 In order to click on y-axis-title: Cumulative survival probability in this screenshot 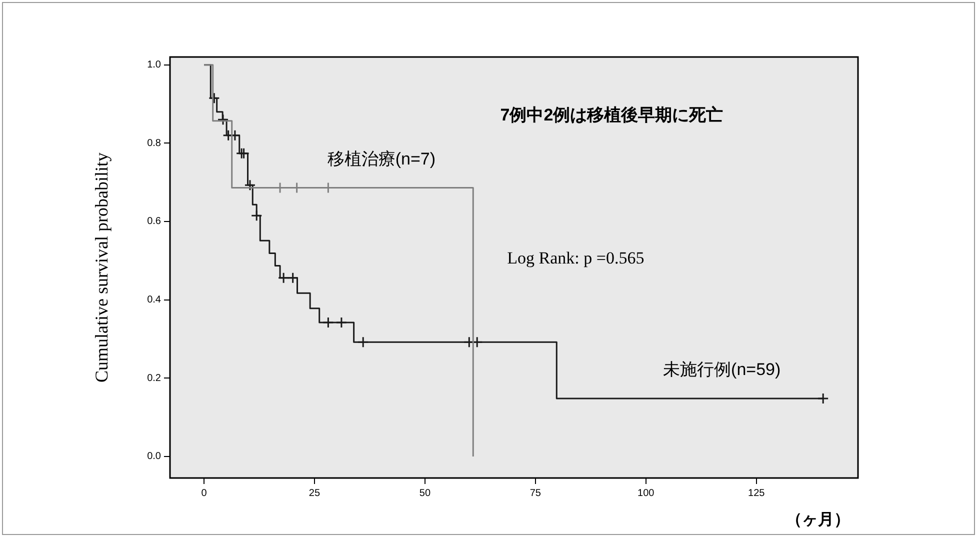, I will do `click(102, 267)`.